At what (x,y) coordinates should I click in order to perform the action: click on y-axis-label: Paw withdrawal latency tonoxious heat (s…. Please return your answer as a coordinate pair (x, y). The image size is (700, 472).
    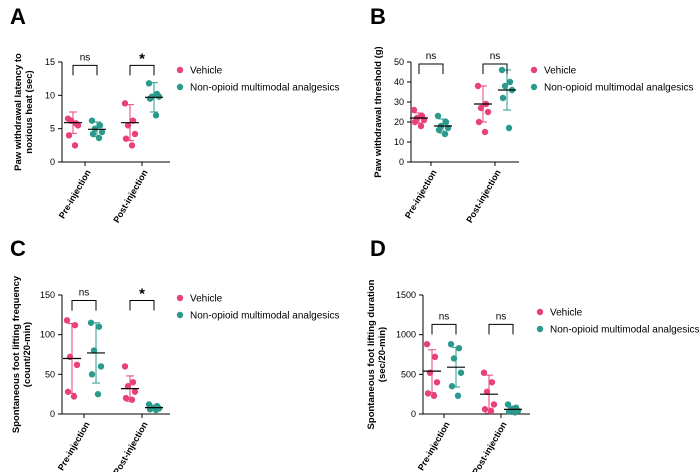
    Looking at the image, I should click on (24, 112).